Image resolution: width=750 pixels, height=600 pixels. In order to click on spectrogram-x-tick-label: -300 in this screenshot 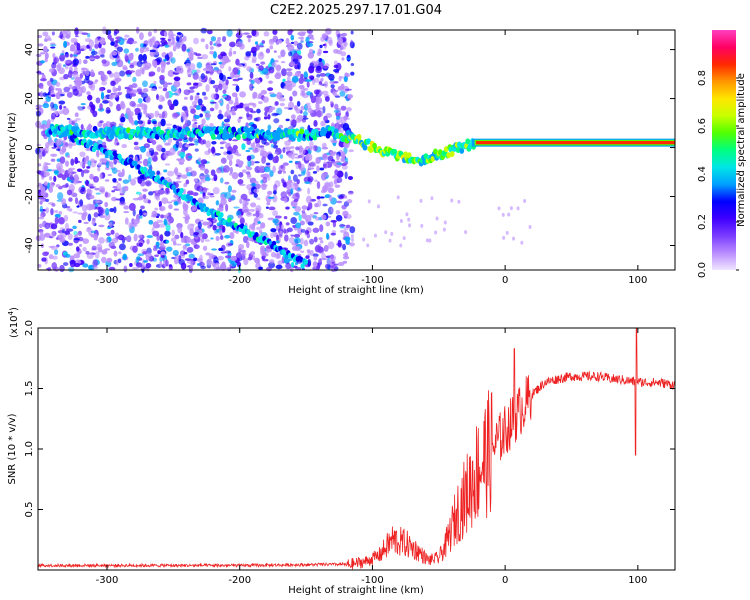, I will do `click(107, 280)`.